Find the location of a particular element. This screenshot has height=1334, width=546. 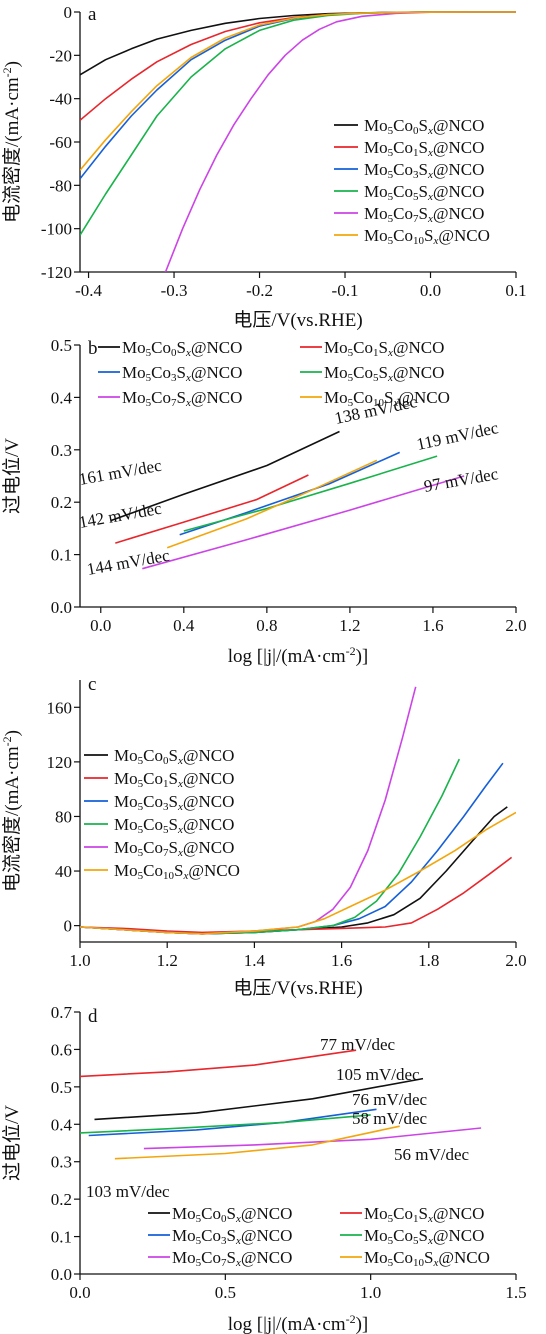

y-tick-label: 0 is located at coordinates (68, 926).